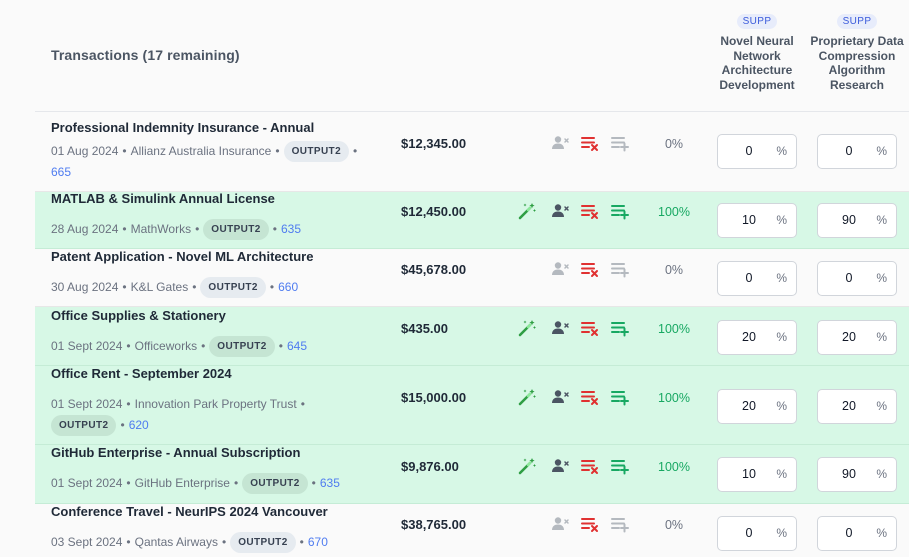 The height and width of the screenshot is (557, 909). I want to click on account-code-link: 620, so click(138, 425).